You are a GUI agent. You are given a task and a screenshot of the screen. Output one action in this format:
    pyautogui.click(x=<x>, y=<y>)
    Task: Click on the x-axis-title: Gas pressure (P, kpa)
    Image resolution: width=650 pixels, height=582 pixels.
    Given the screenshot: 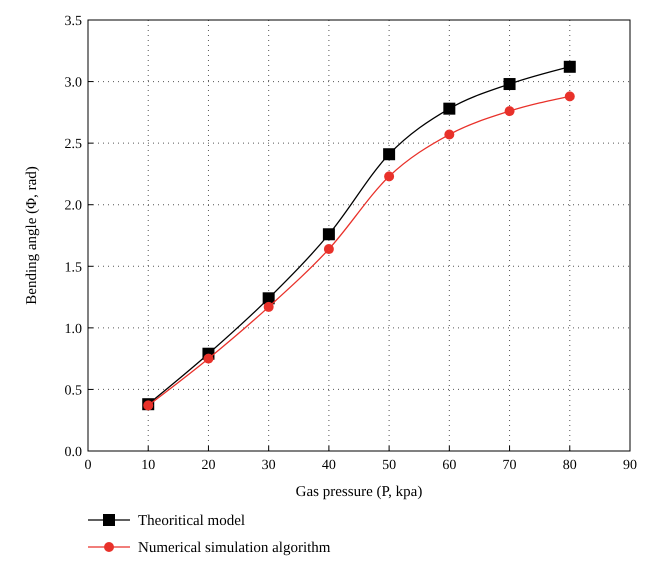 What is the action you would take?
    pyautogui.click(x=359, y=492)
    